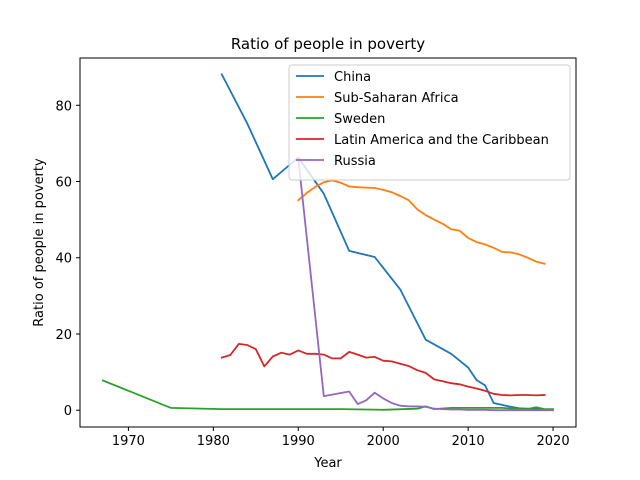  What do you see at coordinates (298, 441) in the screenshot?
I see `x-tick-label-2: 1990` at bounding box center [298, 441].